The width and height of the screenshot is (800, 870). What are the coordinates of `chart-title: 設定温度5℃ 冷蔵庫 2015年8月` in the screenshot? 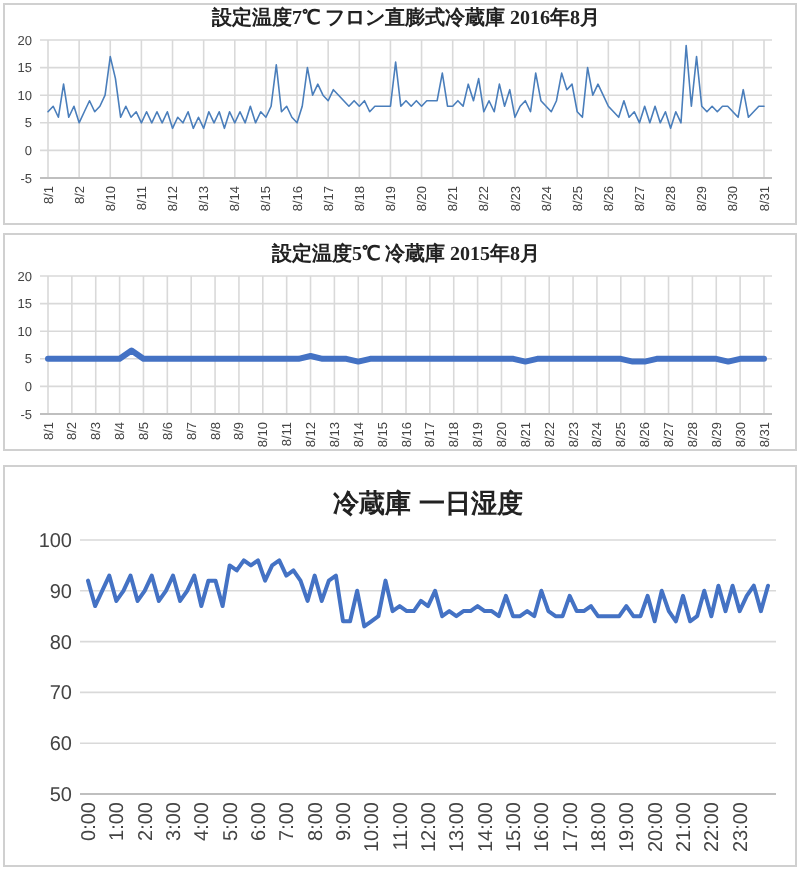 It's located at (405, 254).